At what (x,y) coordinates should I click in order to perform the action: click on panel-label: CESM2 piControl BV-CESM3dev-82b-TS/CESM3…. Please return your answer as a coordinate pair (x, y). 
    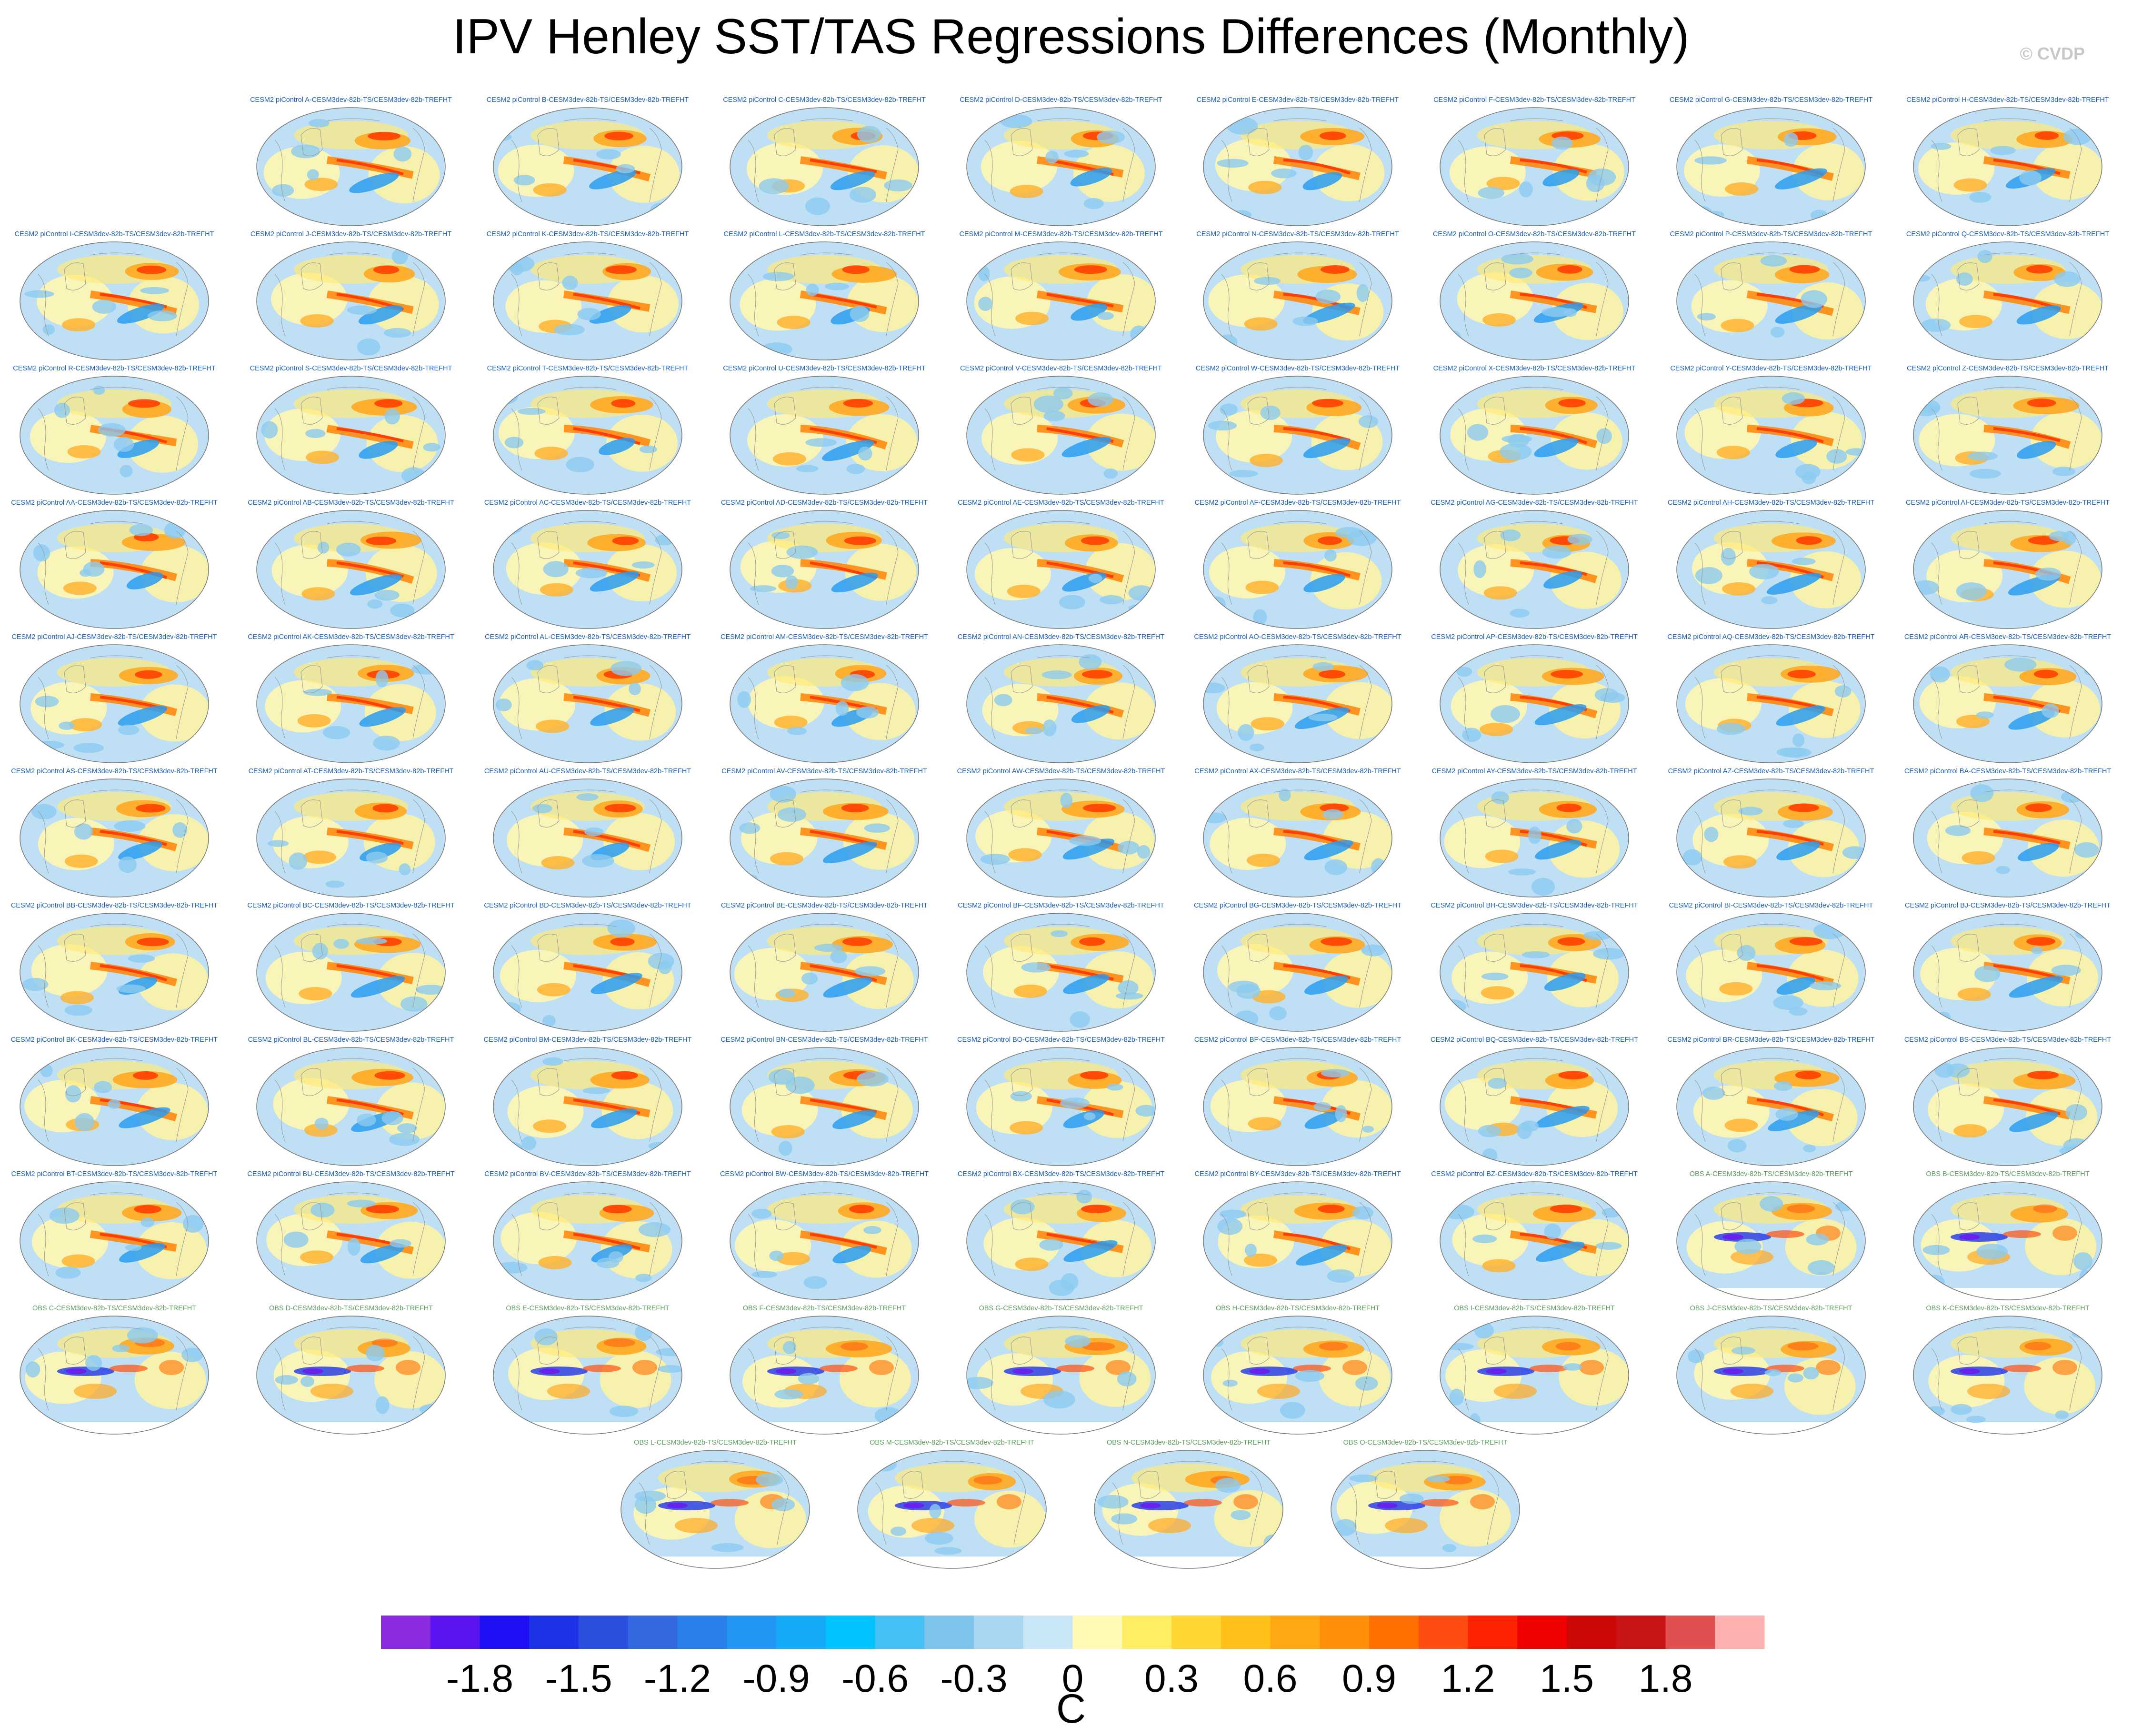
    Looking at the image, I should click on (587, 1174).